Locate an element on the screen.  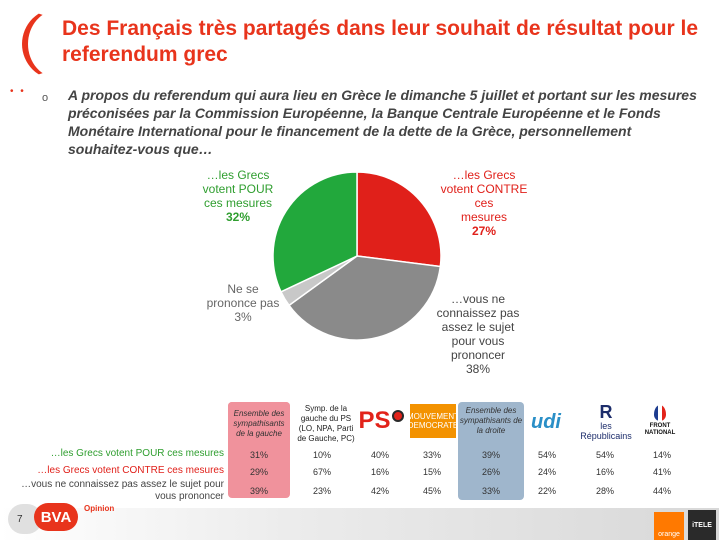
udi-logo: udi is located at coordinates (546, 421).